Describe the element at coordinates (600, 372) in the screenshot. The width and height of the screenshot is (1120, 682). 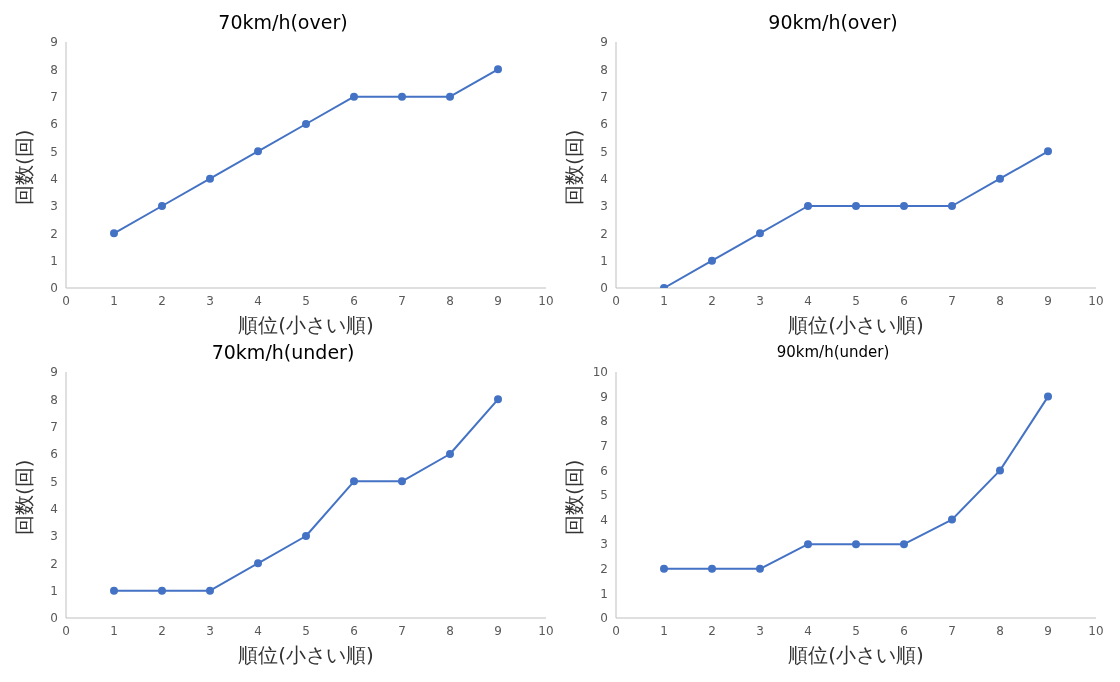
I see `y-tick-label: 10` at that location.